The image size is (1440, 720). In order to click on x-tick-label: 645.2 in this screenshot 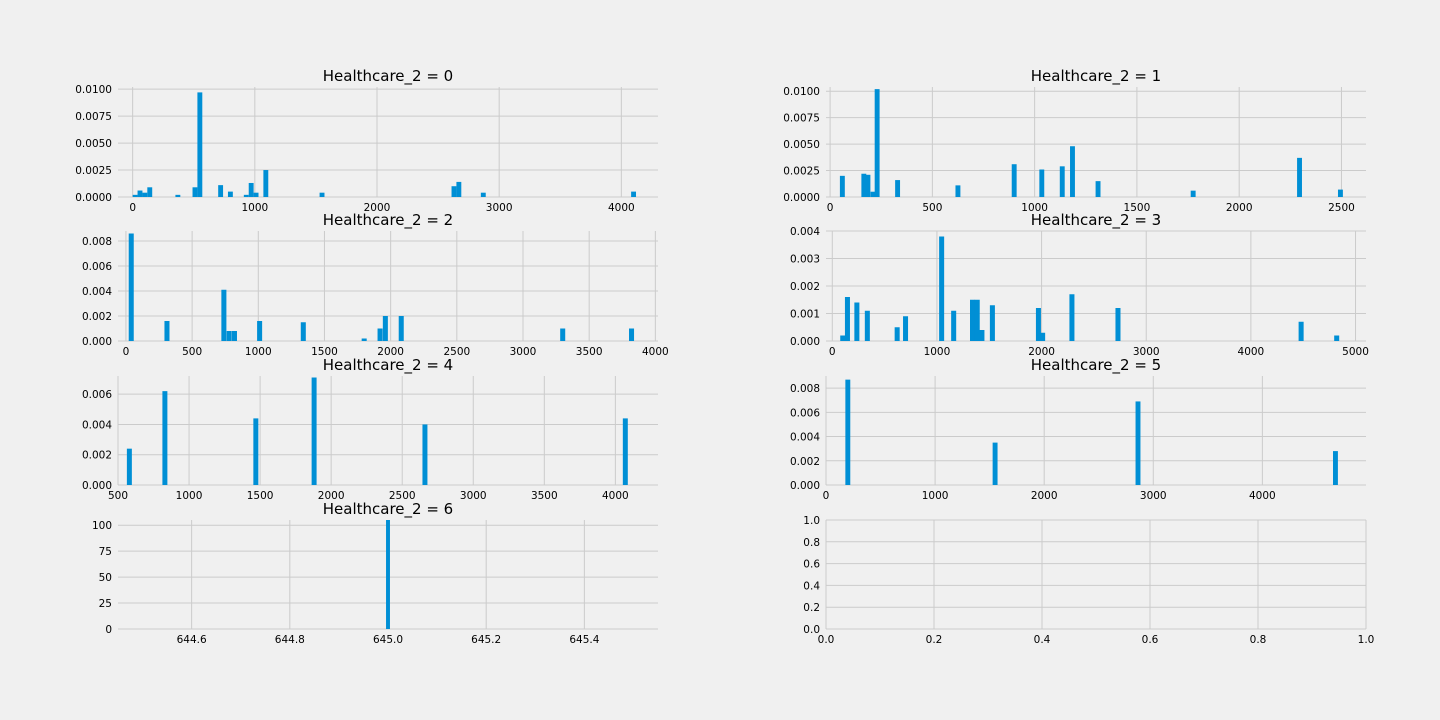, I will do `click(486, 640)`.